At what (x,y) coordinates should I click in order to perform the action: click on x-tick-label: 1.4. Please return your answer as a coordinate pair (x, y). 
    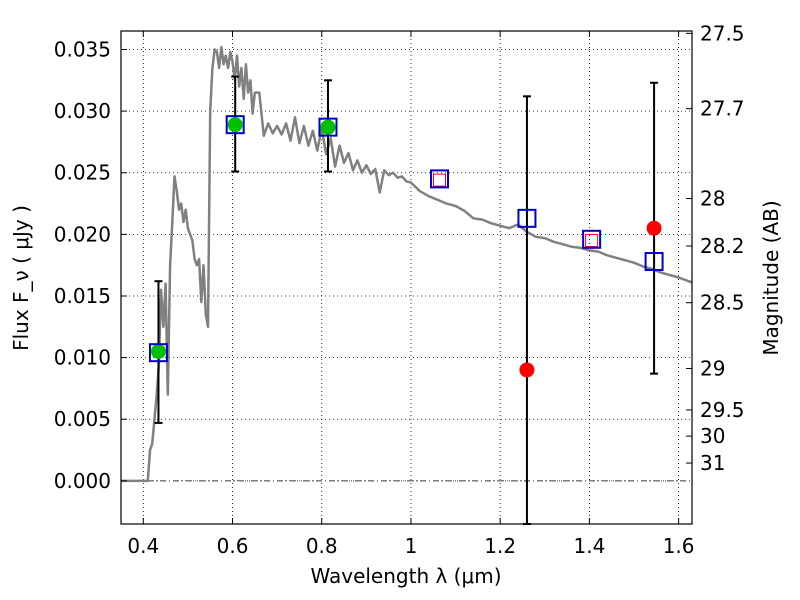
    Looking at the image, I should click on (589, 546).